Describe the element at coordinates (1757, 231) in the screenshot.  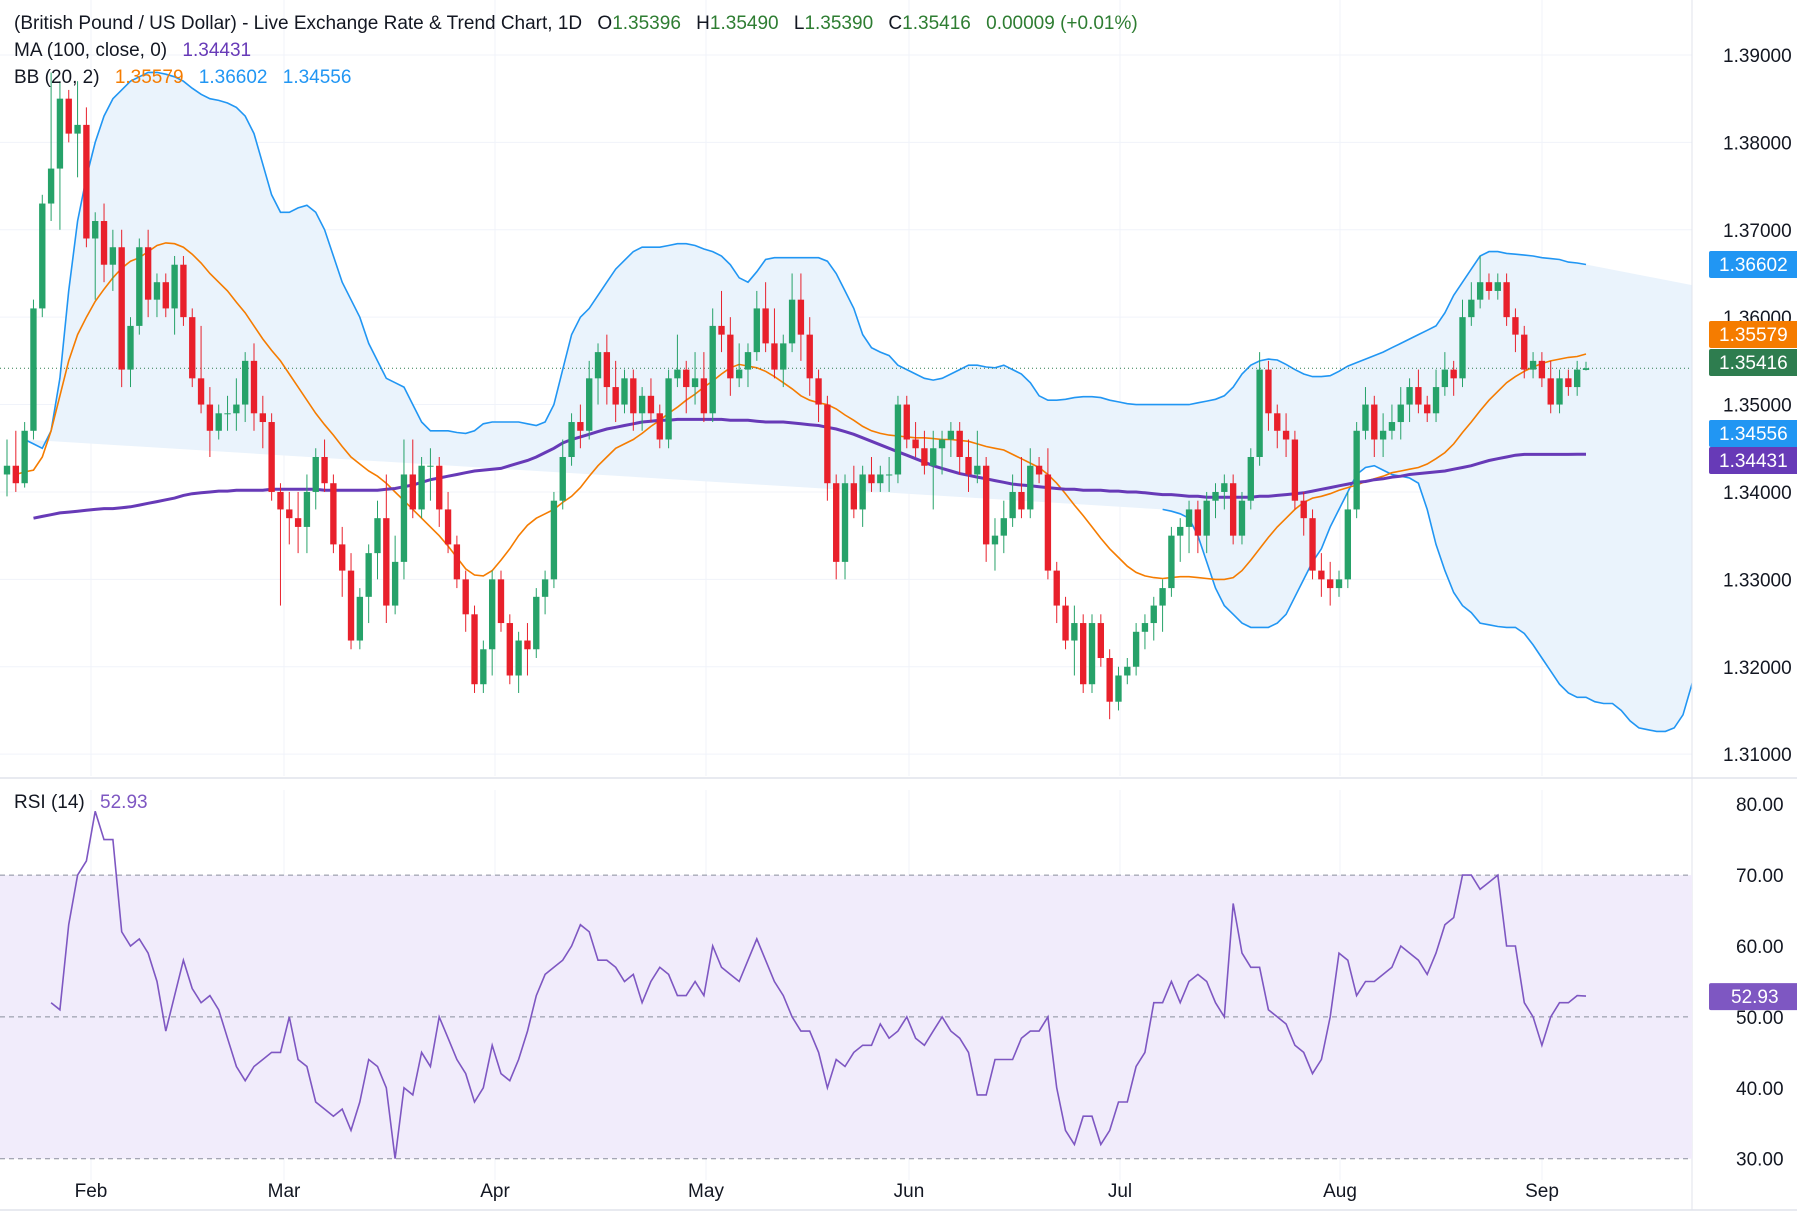
I see `price-tick-label: 1.37000` at that location.